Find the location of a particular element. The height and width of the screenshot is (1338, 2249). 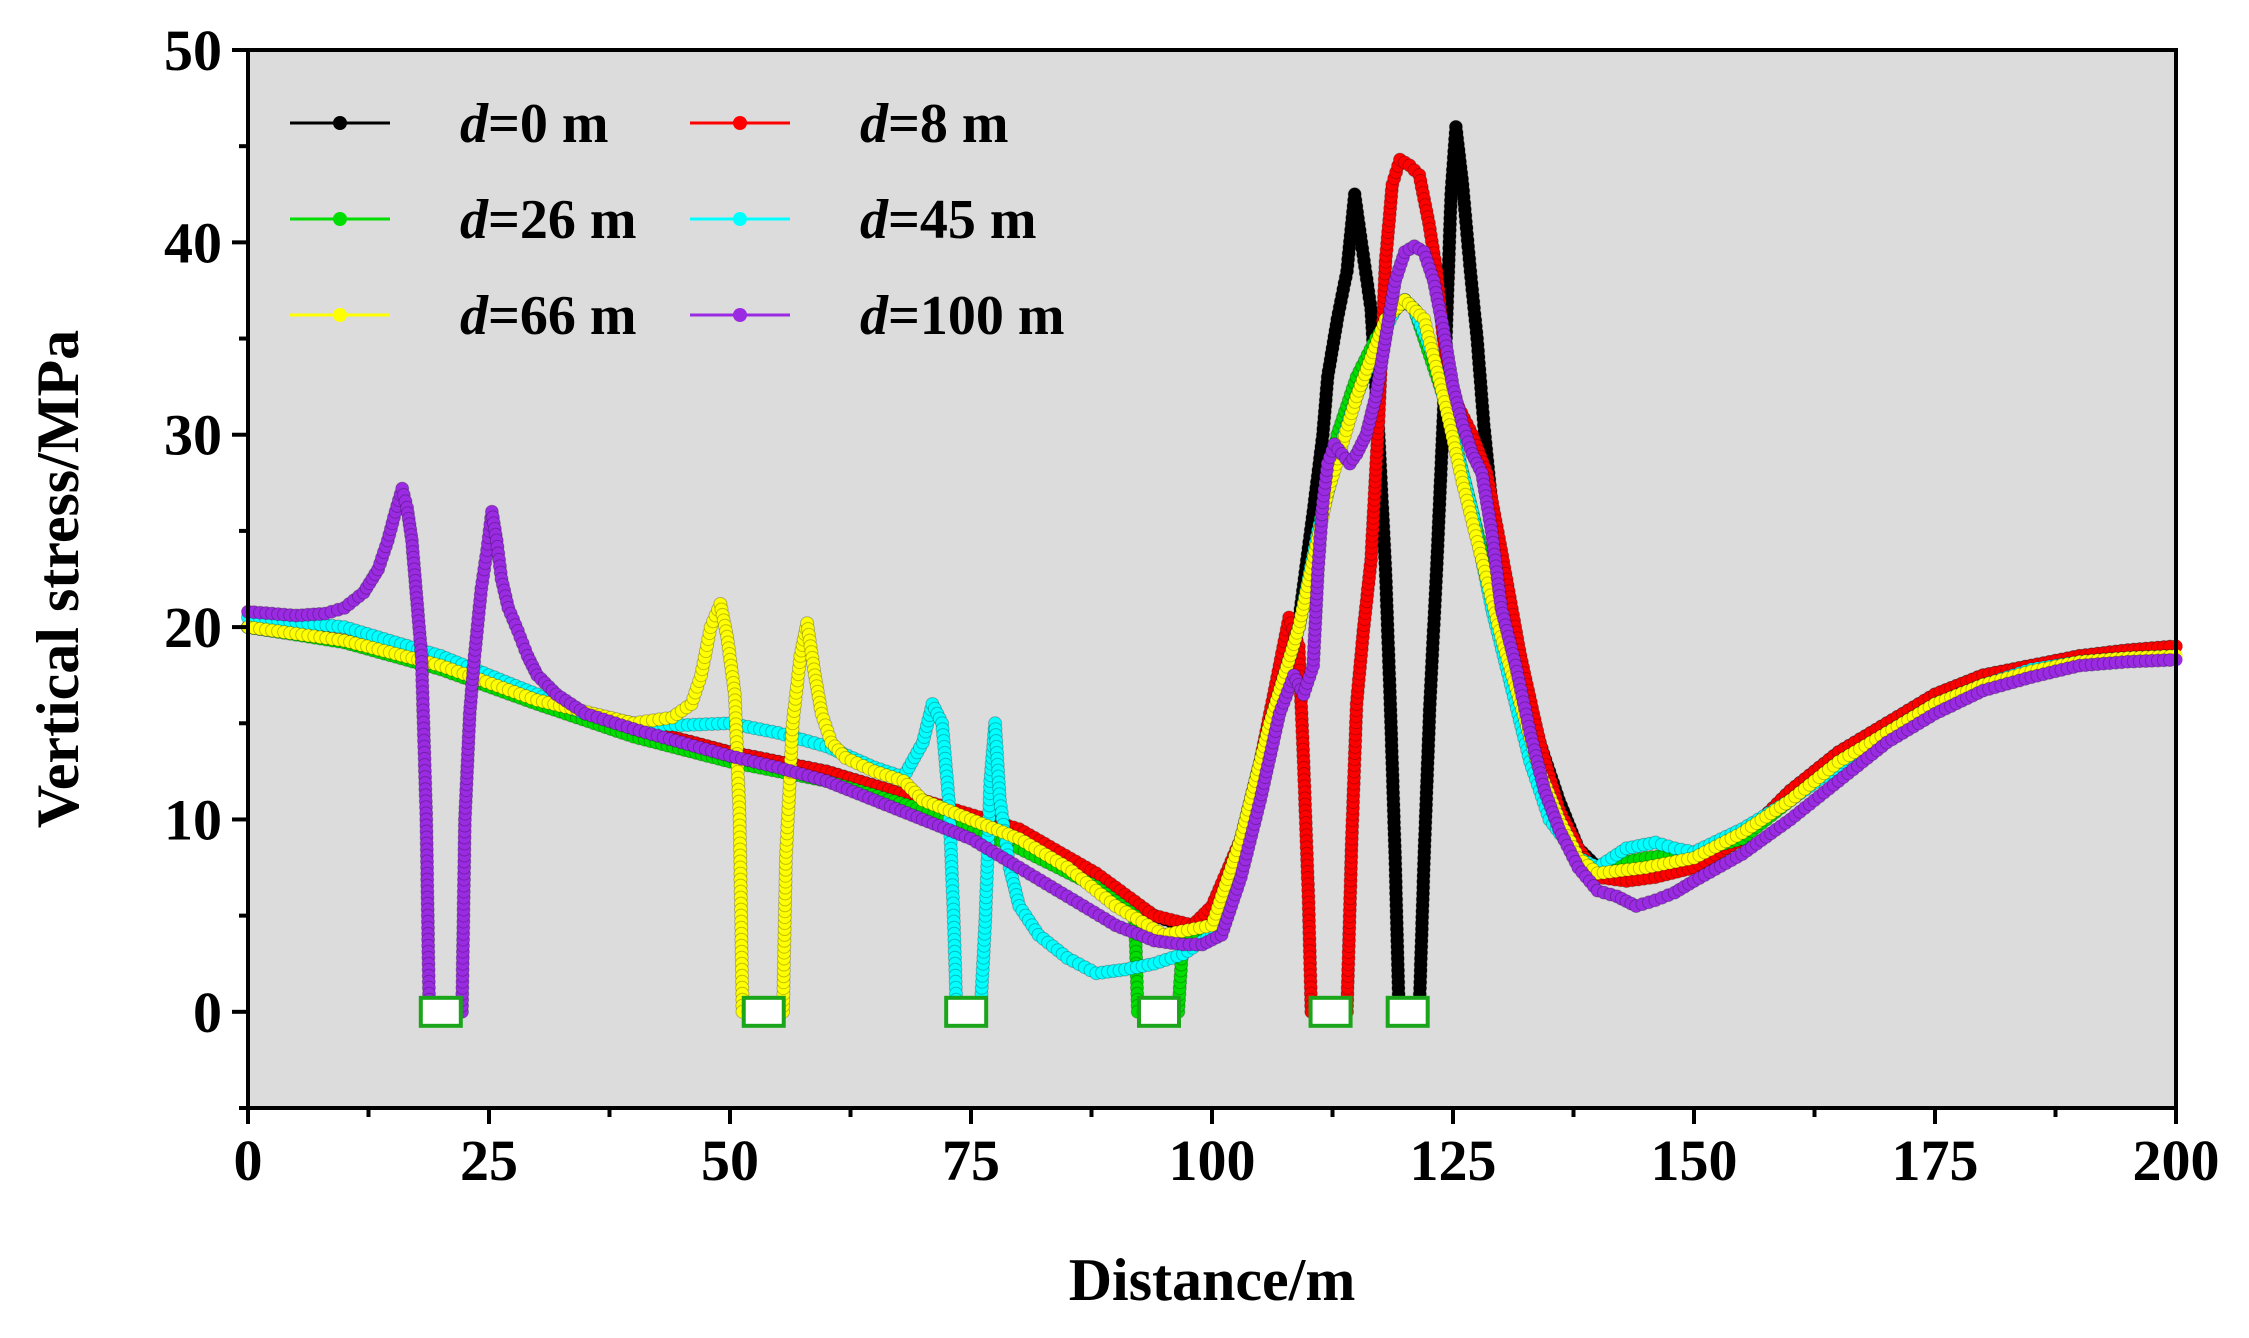

x-tick-label: 200 is located at coordinates (2176, 1160).